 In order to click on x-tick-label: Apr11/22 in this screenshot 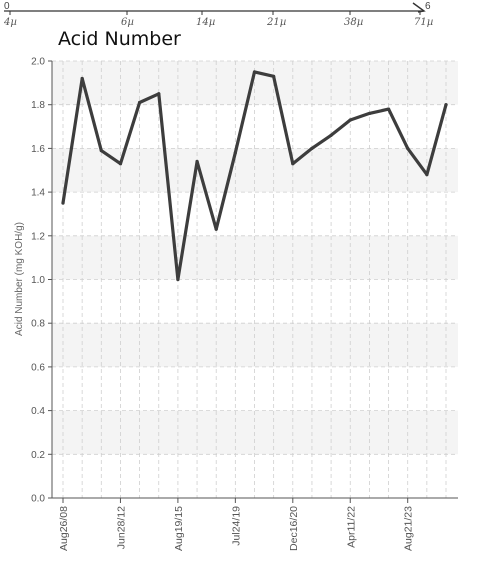, I will do `click(351, 527)`.